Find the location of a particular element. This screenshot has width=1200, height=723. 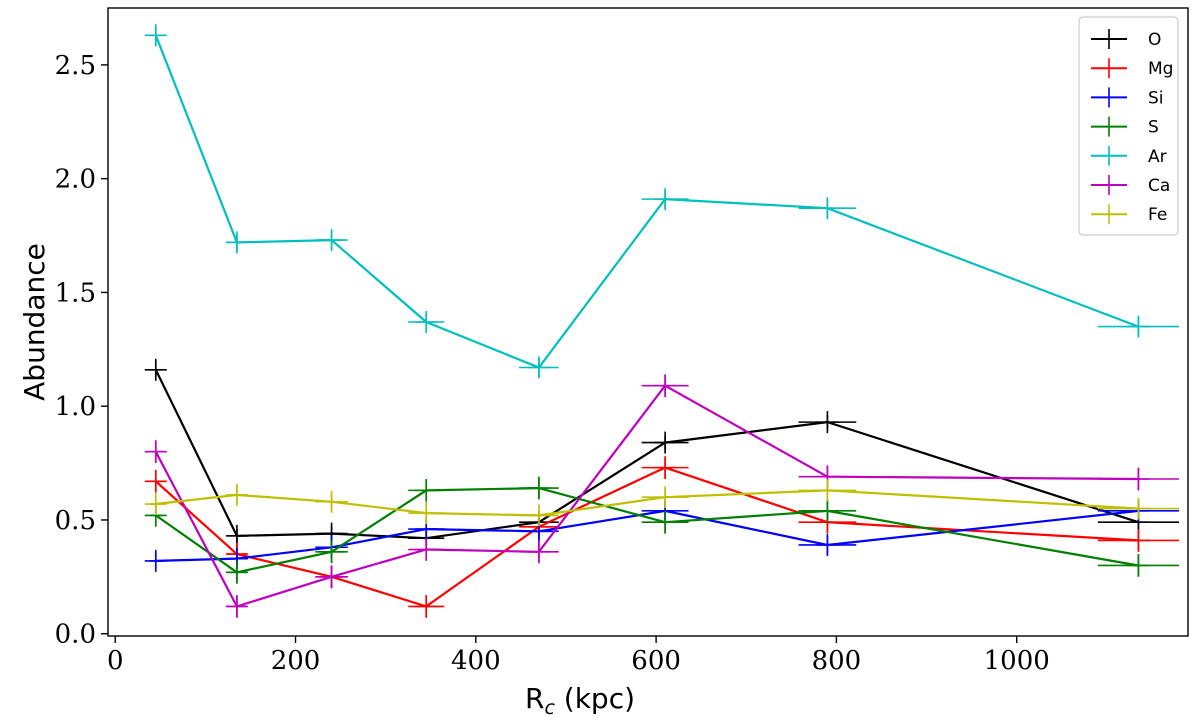

x-axis-label-subscript: c is located at coordinates (549, 708).